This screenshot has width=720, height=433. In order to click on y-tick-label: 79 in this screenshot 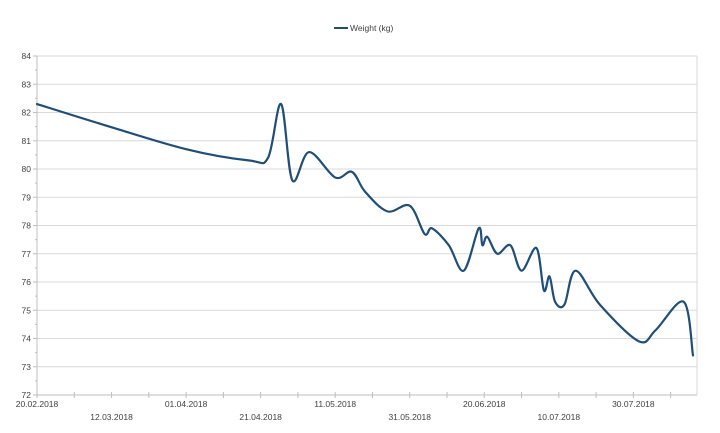, I will do `click(27, 197)`.